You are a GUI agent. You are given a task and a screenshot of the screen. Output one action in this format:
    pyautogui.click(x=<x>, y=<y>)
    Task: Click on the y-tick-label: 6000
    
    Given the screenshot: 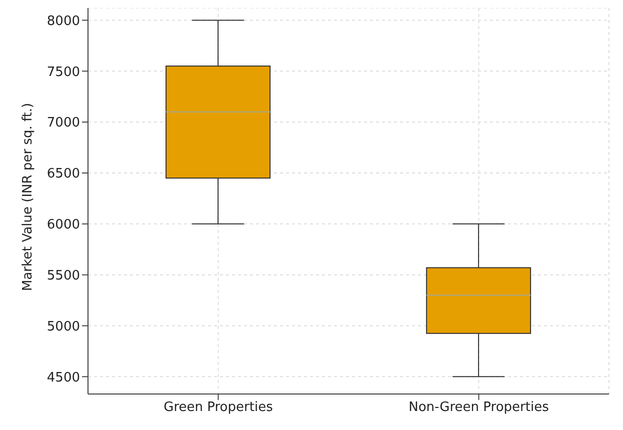 What is the action you would take?
    pyautogui.click(x=63, y=225)
    